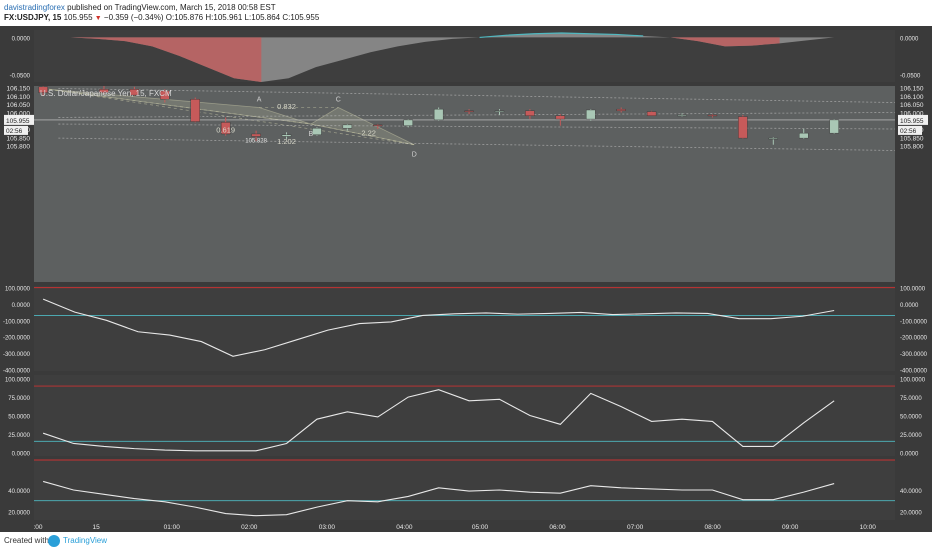  I want to click on cci-tick-left: -400.0000, so click(17, 371).